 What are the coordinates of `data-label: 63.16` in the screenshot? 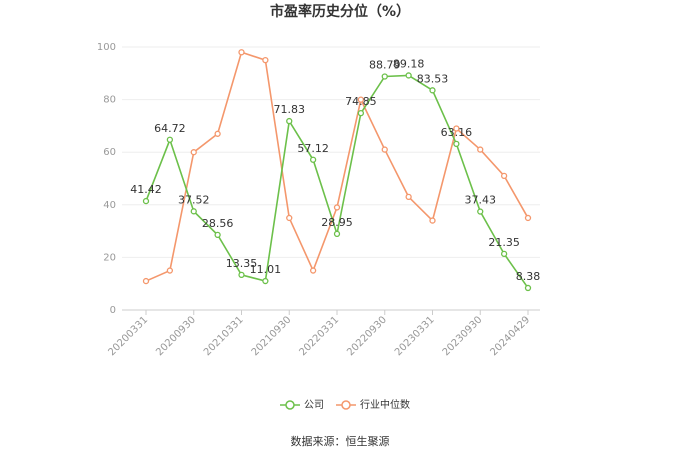 It's located at (457, 132).